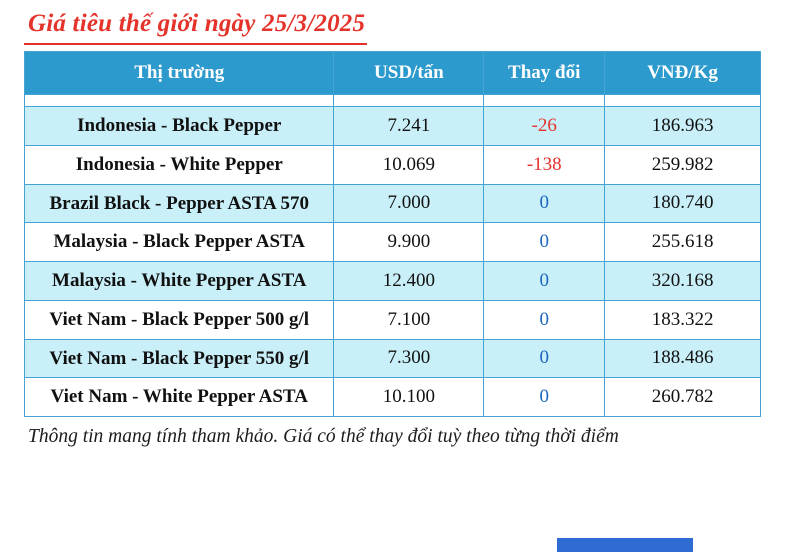 This screenshot has width=786, height=552. Describe the element at coordinates (179, 319) in the screenshot. I see `market-cell: Viet Nam - Black Pepper 500 g/l` at that location.